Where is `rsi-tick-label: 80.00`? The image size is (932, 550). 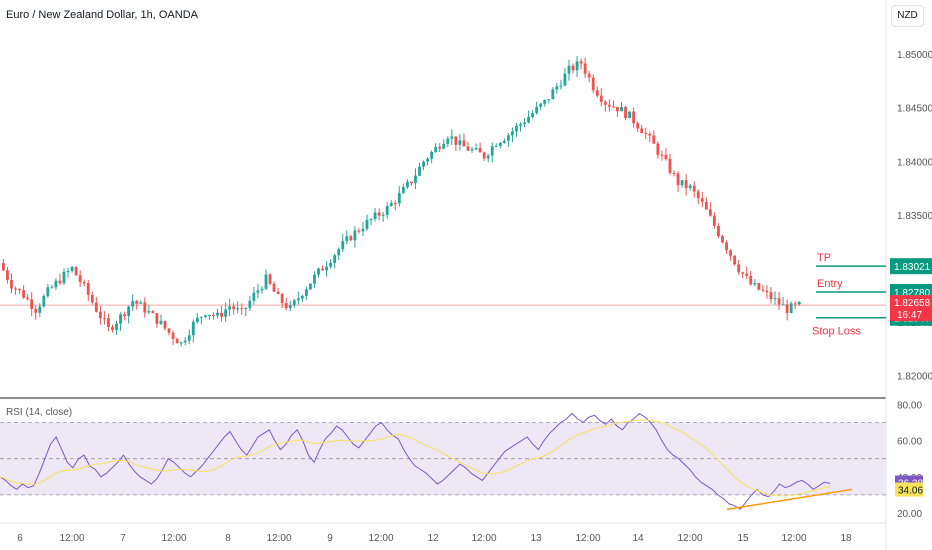
rsi-tick-label: 80.00 is located at coordinates (909, 405).